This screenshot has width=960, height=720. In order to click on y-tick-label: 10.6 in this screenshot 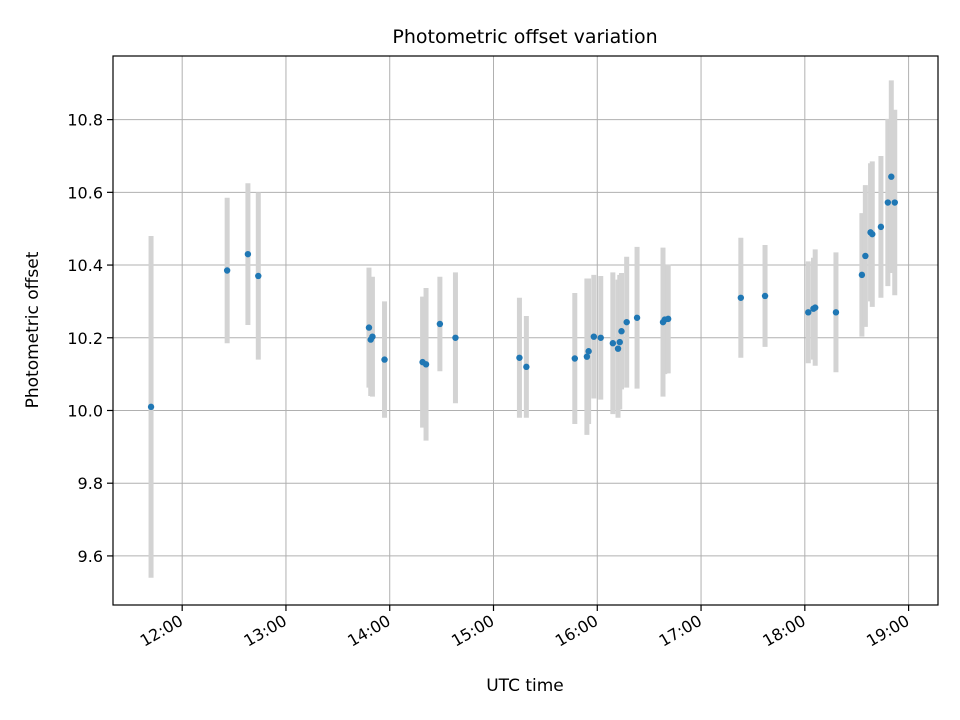, I will do `click(85, 192)`.